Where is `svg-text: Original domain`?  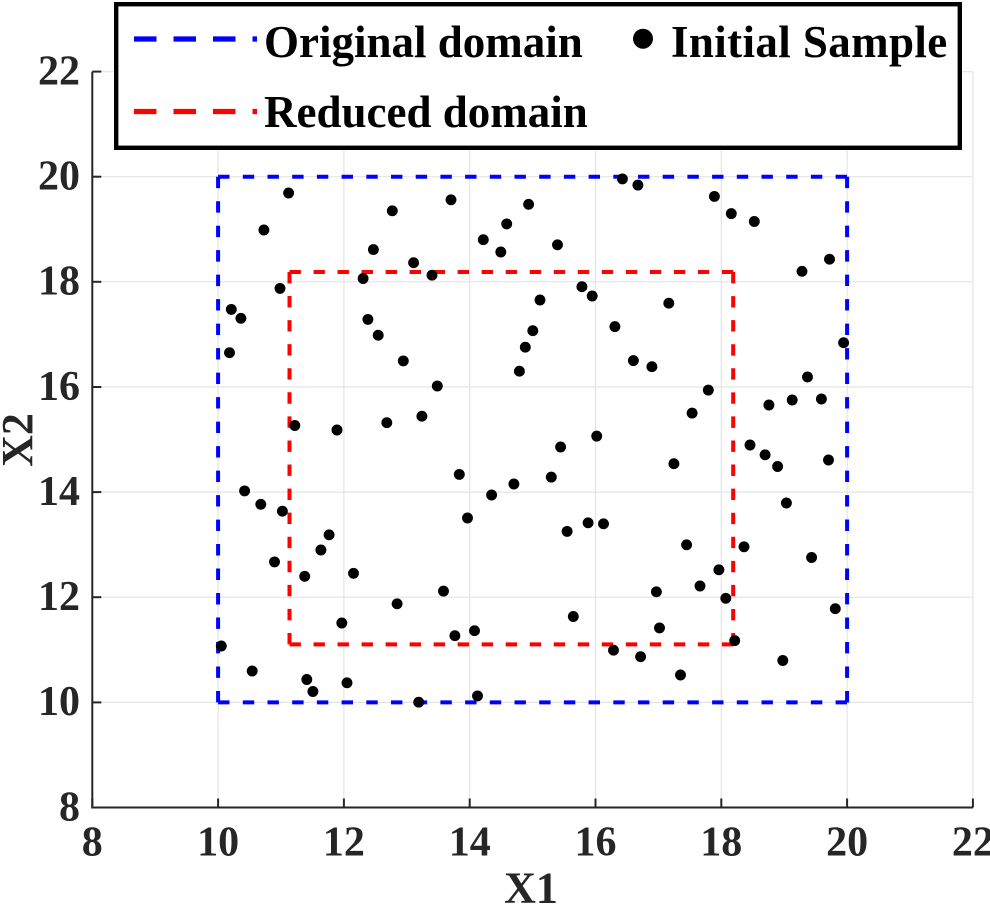
svg-text: Original domain is located at coordinates (423, 42).